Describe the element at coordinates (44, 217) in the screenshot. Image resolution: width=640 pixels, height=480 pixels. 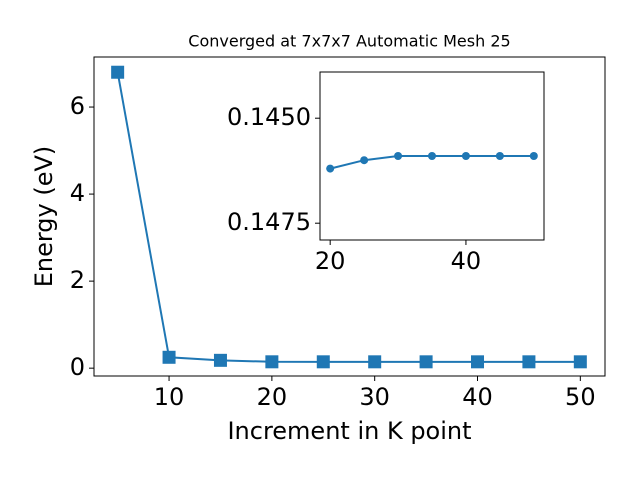
I see `y-axis-label: Energy (eV)` at that location.